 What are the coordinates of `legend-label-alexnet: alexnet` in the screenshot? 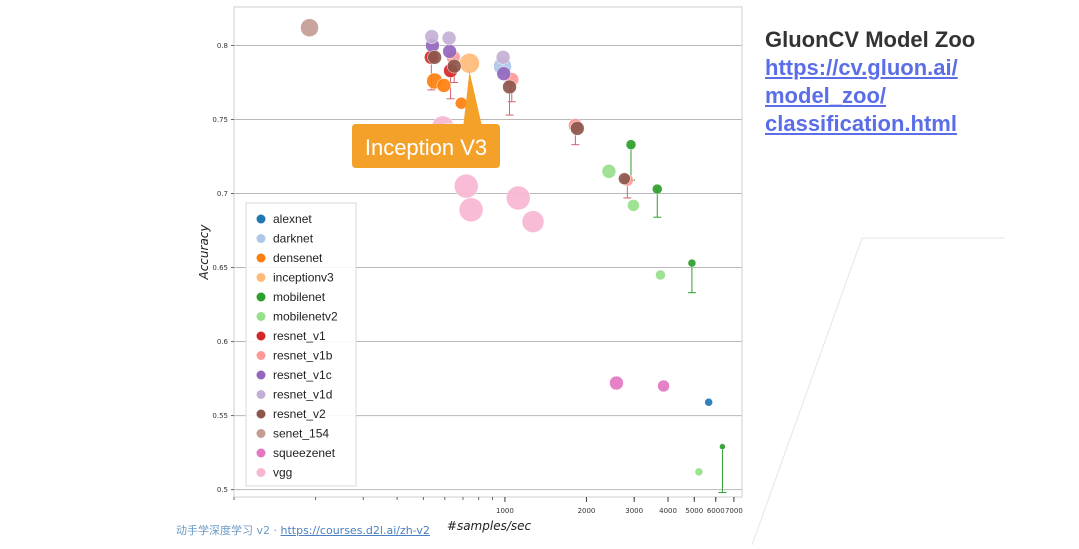 It's located at (292, 219).